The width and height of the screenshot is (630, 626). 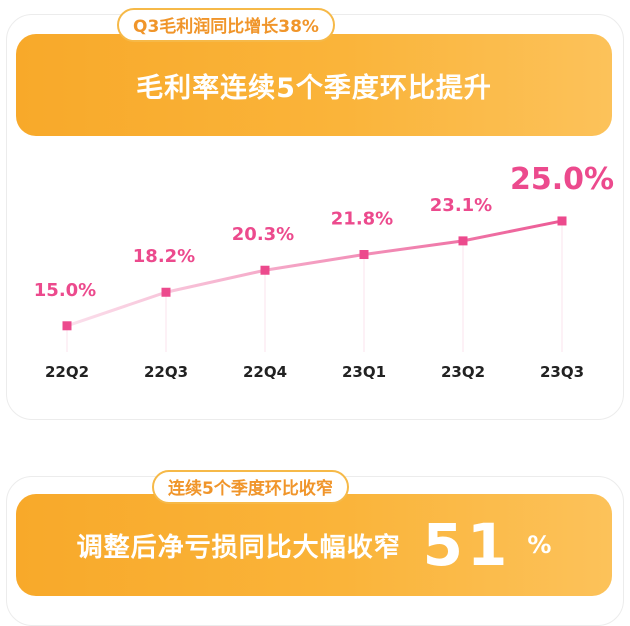 What do you see at coordinates (226, 25) in the screenshot?
I see `gross-profit-growth-tag: Q3毛利润同比增长38%` at bounding box center [226, 25].